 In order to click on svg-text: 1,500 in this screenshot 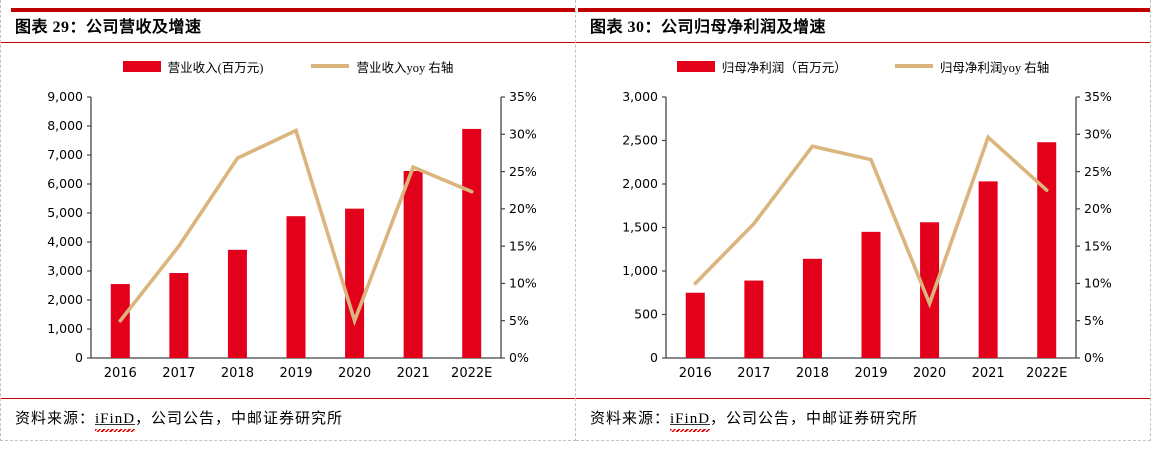, I will do `click(640, 227)`.